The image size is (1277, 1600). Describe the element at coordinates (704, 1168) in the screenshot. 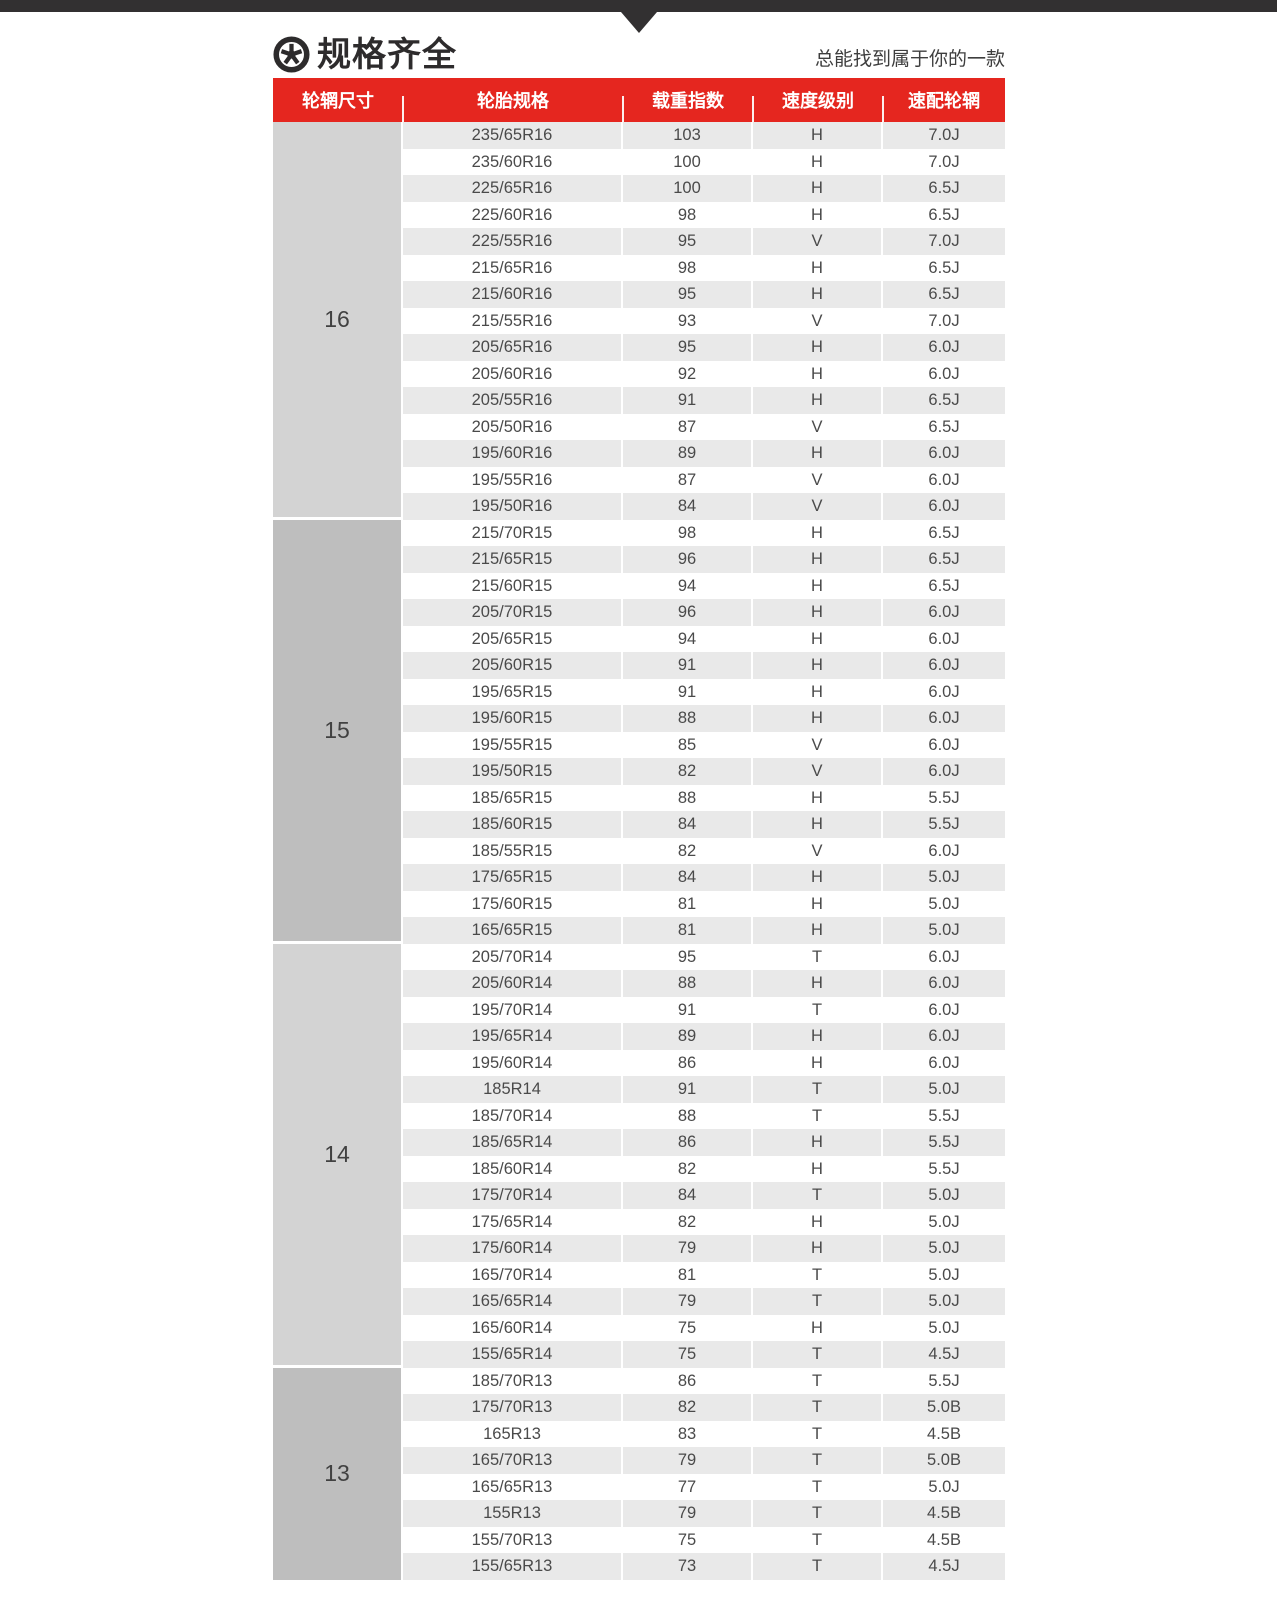

I see `table-row: 185/60R14 82 H 5.5J` at that location.